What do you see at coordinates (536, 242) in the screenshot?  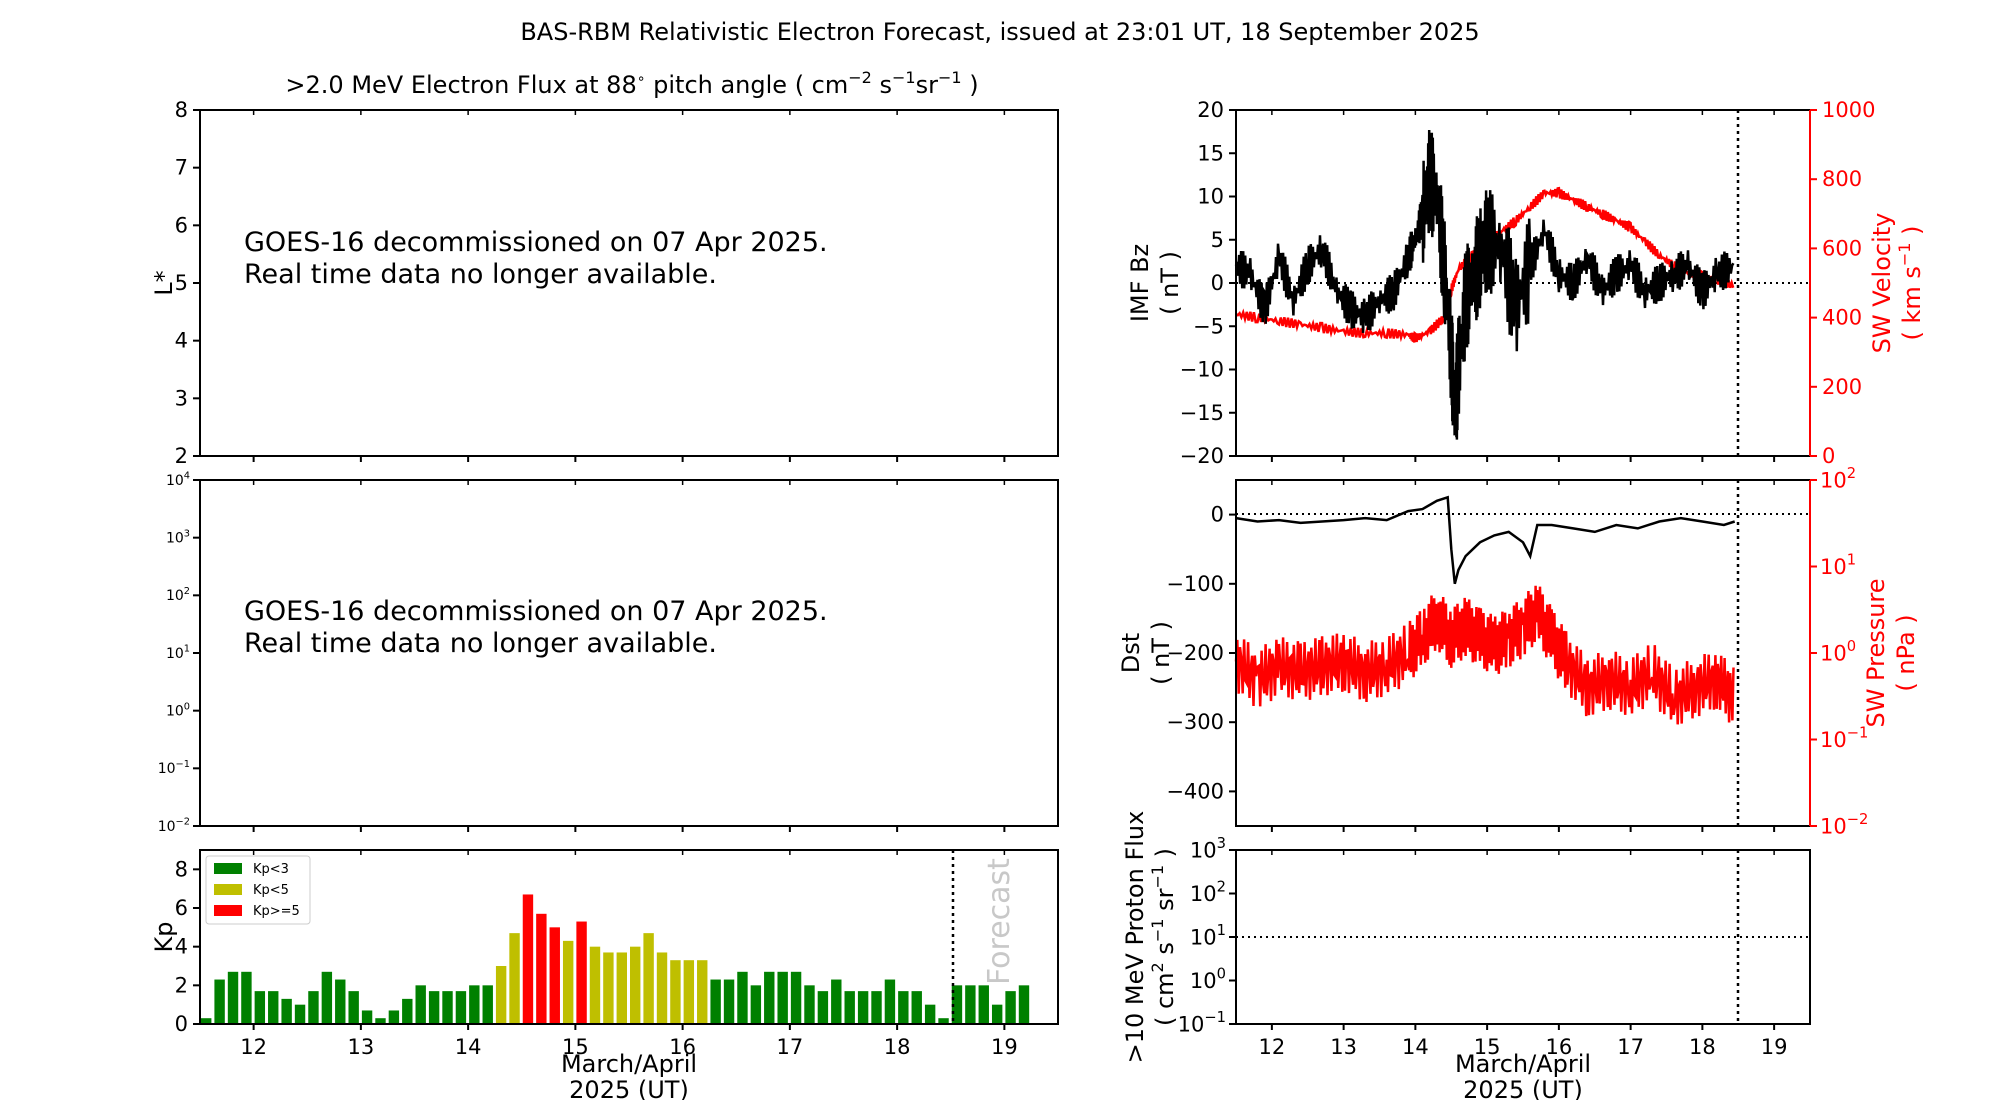 I see `flux-message-line1: GOES-16 decommissioned on 07 Apr 2025.` at bounding box center [536, 242].